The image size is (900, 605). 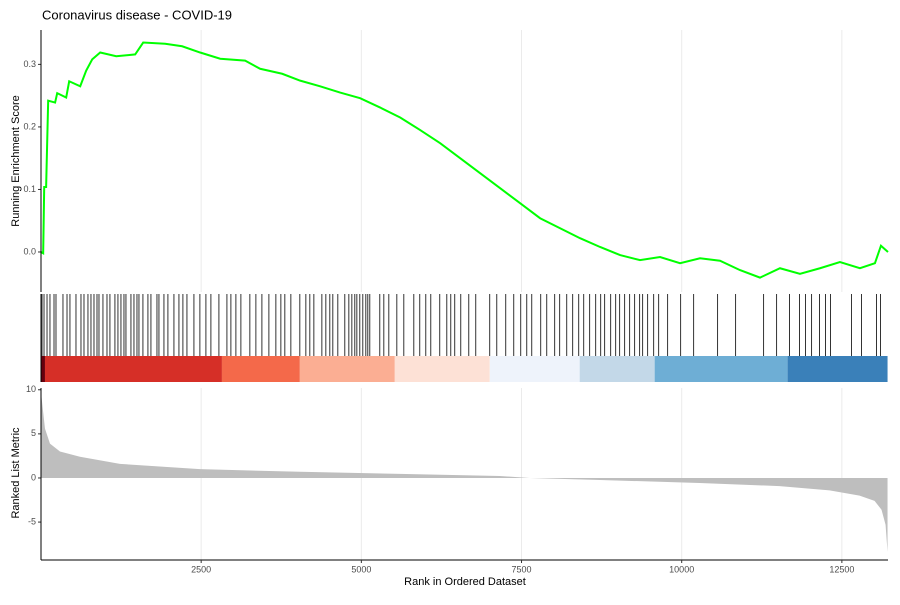 What do you see at coordinates (16, 160) in the screenshot?
I see `y-axis-label: Running Enrichment Score` at bounding box center [16, 160].